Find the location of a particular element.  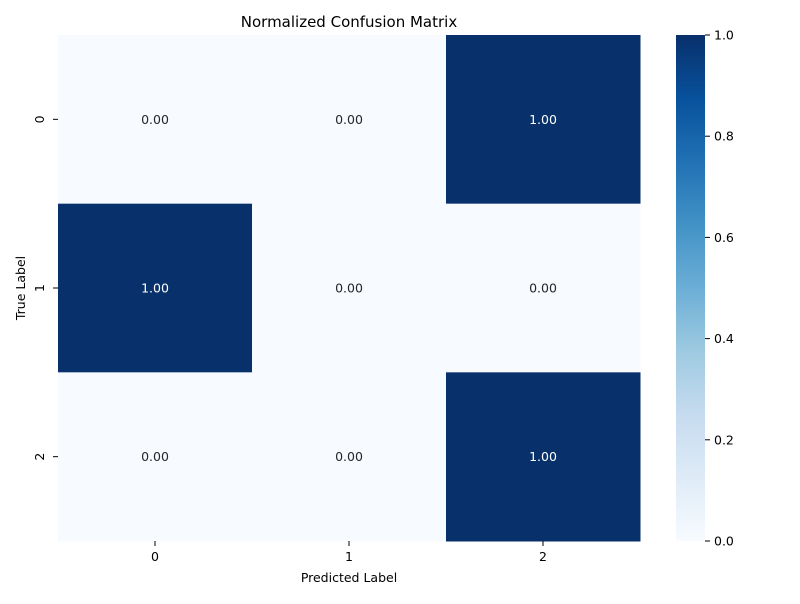

cell-annotation-1-2: 0.00 is located at coordinates (543, 288).